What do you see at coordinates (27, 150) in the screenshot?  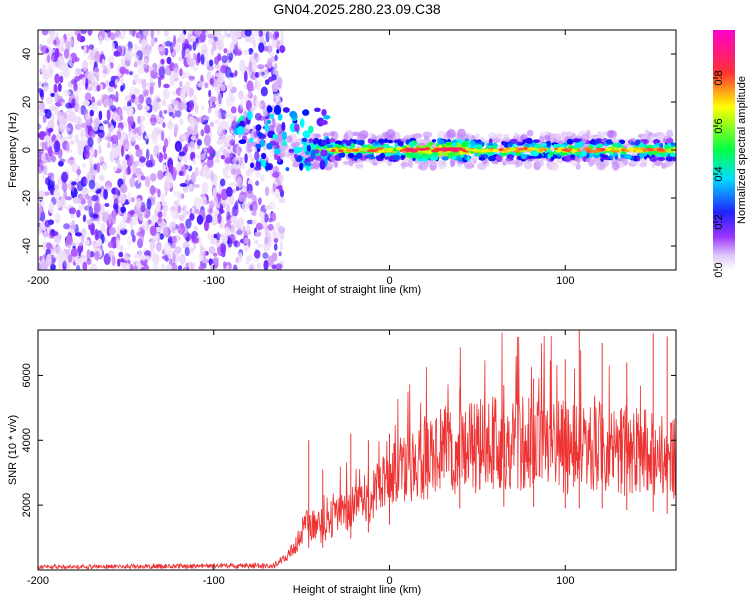 I see `y-tick-label: 0` at bounding box center [27, 150].